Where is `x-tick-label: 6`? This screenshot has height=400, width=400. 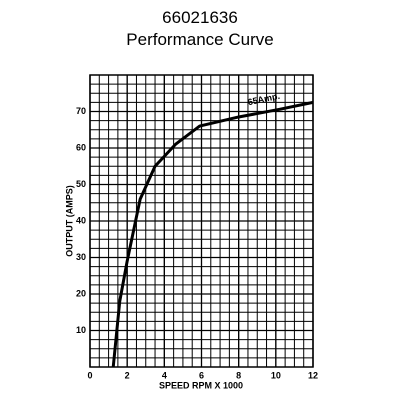
x-tick-label: 6 is located at coordinates (201, 375).